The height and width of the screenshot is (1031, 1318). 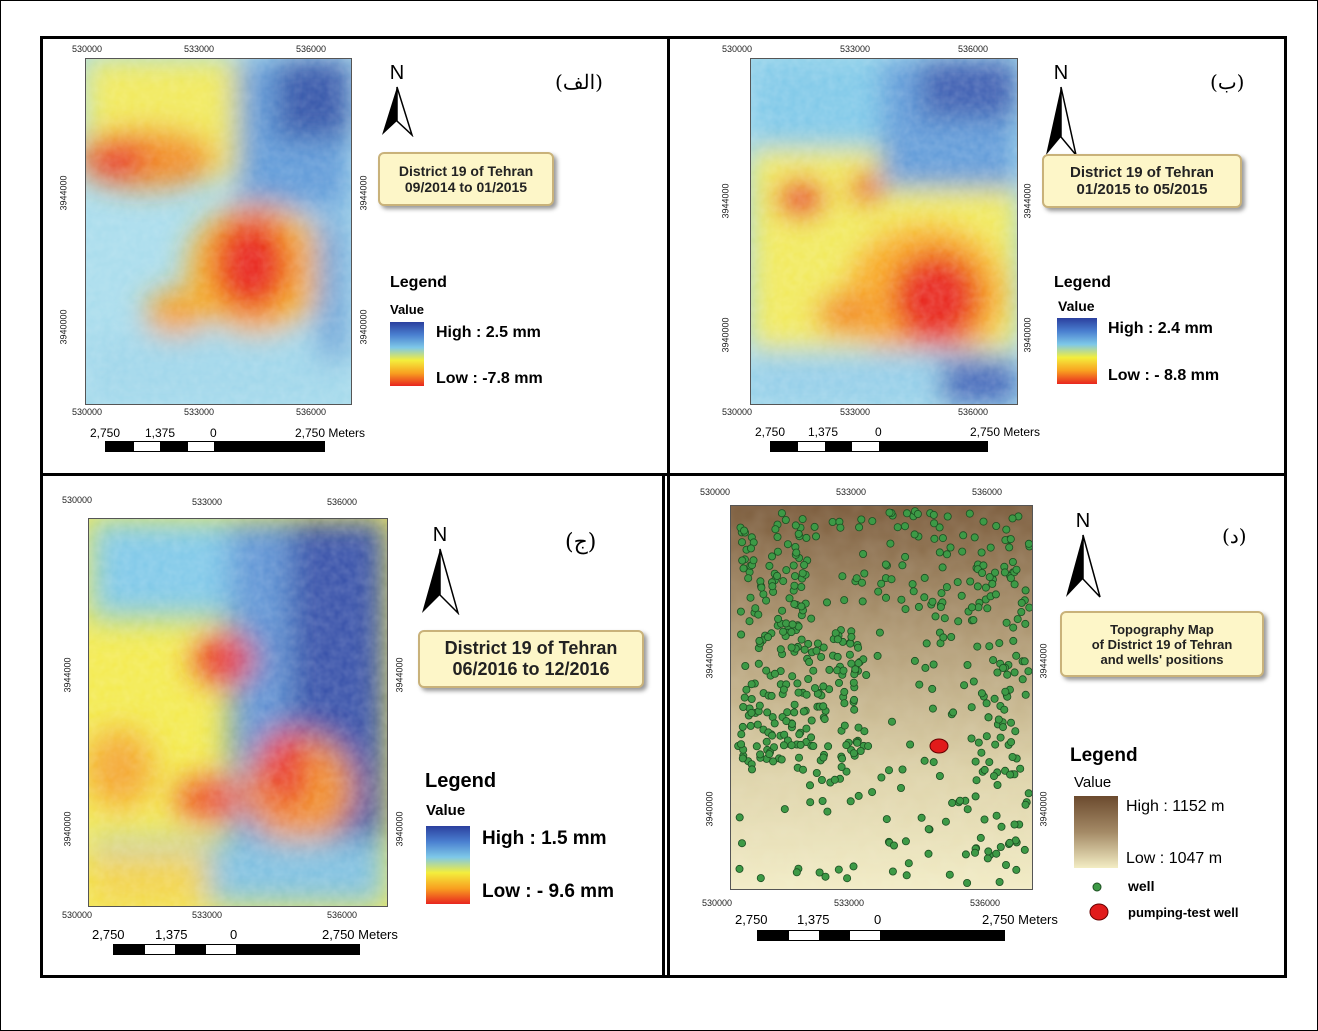 What do you see at coordinates (823, 432) in the screenshot?
I see `scale-b-lab2: 1,375` at bounding box center [823, 432].